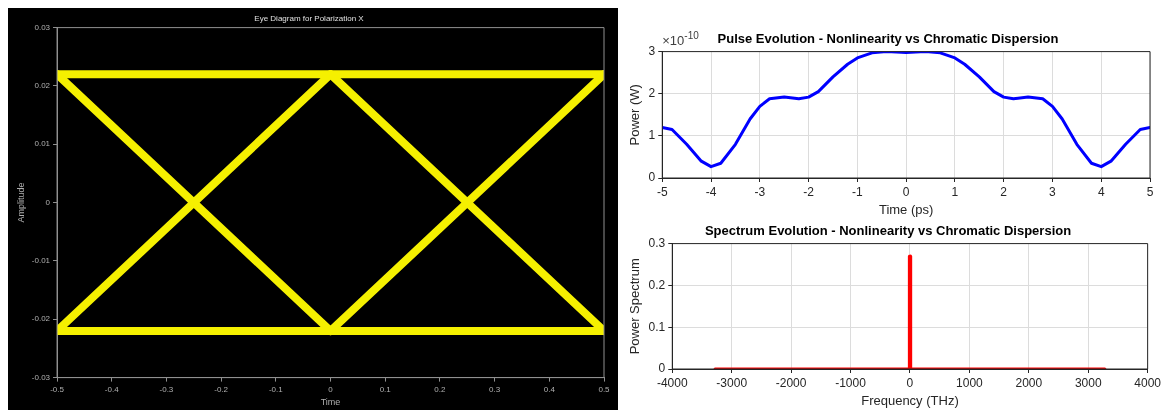 The image size is (1164, 411). Describe the element at coordinates (57, 389) in the screenshot. I see `x-tick-label: -0.5` at that location.